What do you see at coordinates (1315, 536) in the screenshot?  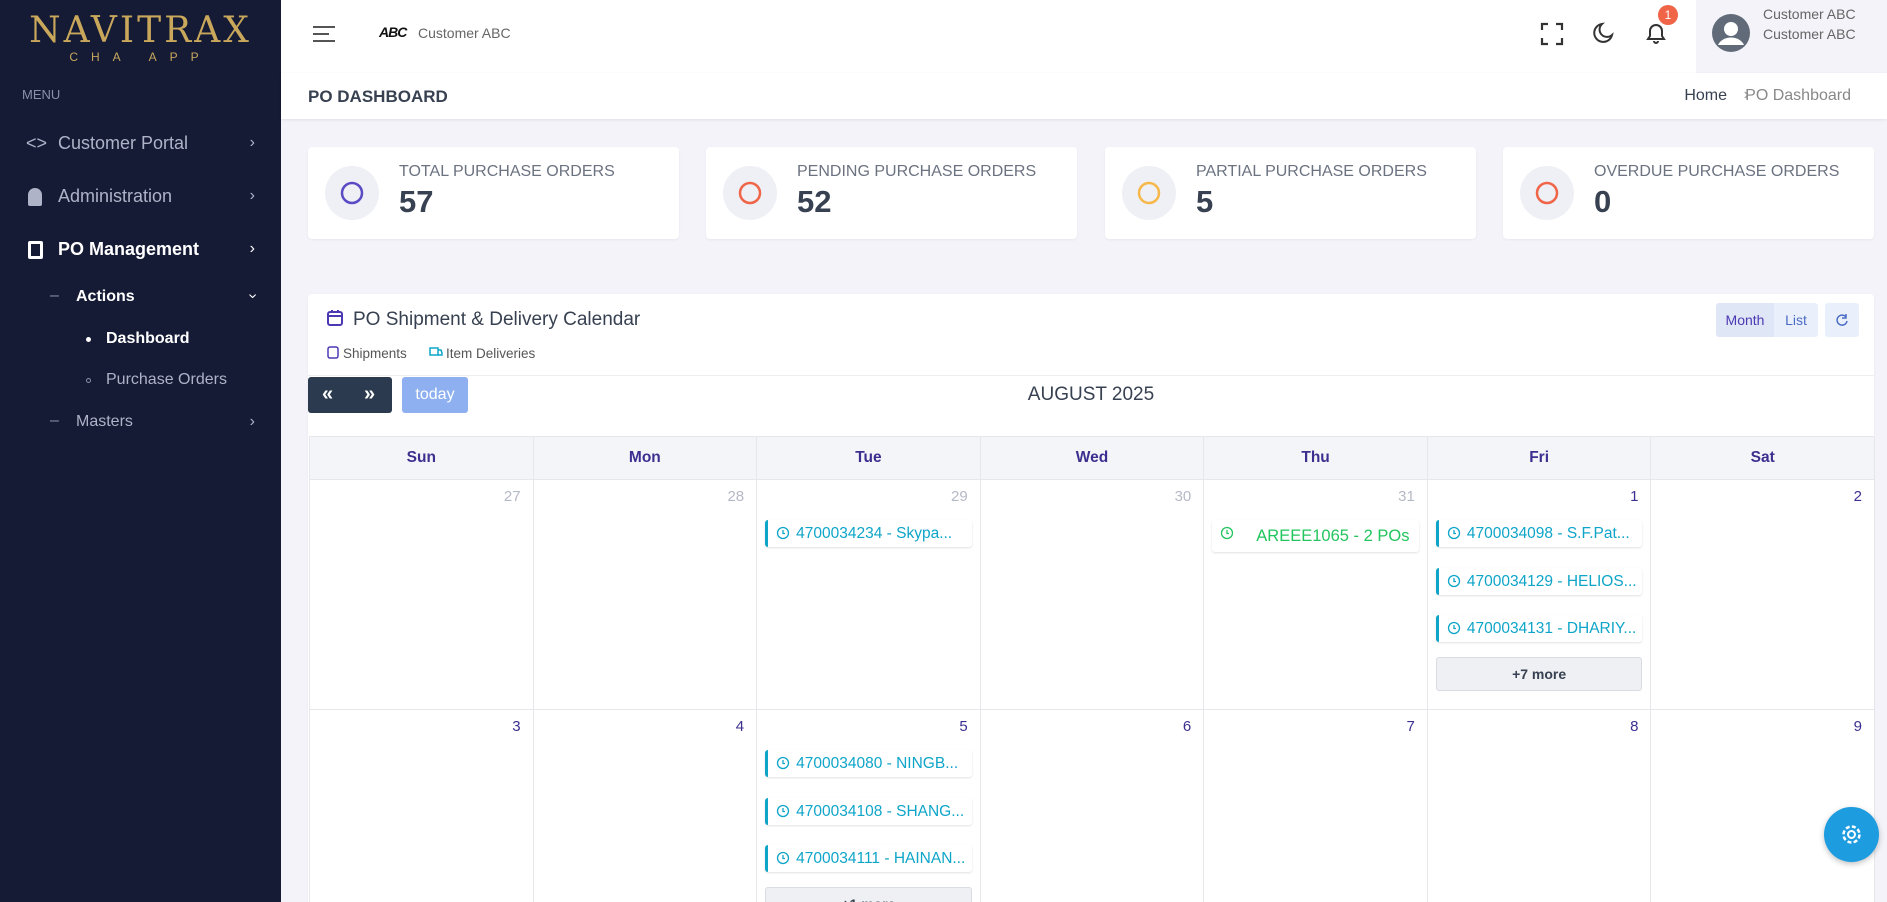 I see `event: AREEE1065 - 2 POs` at bounding box center [1315, 536].